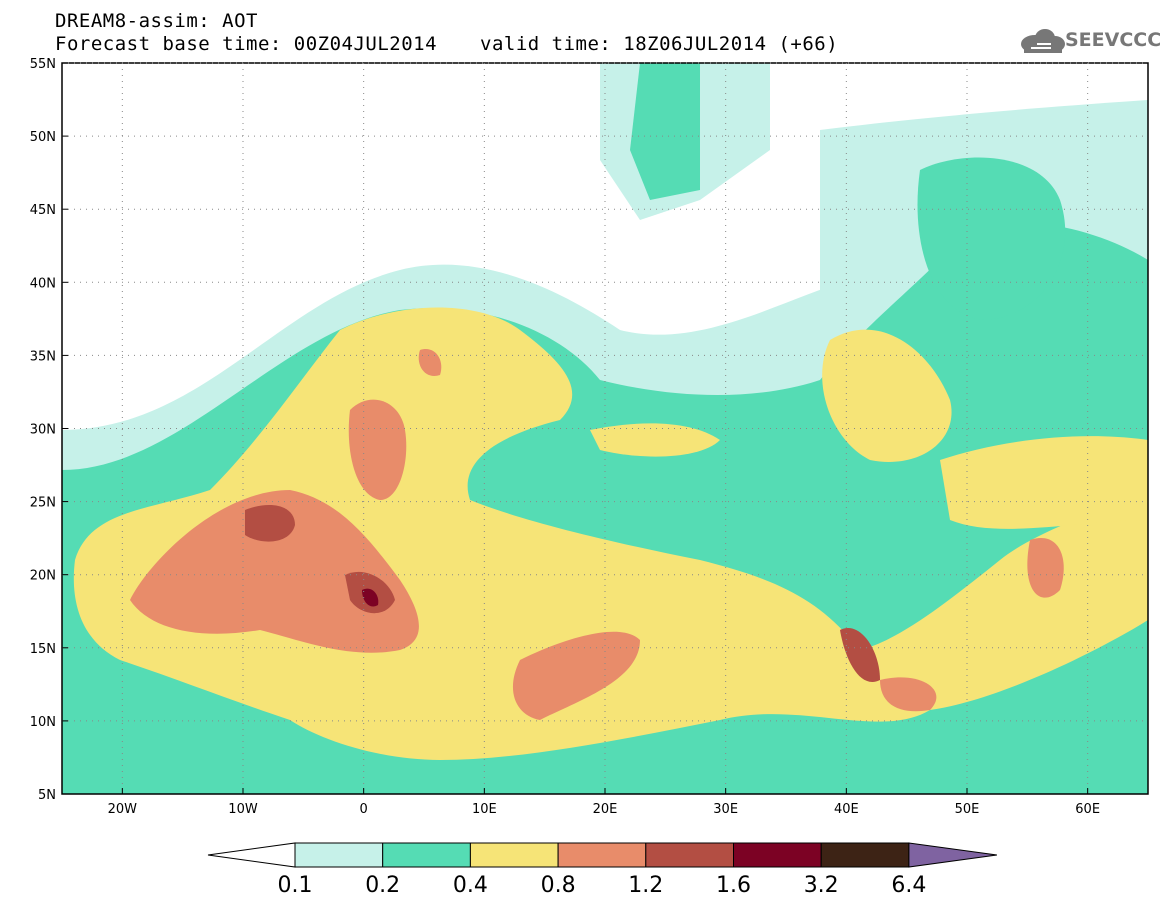 The height and width of the screenshot is (905, 1165). I want to click on colorbar-label: 6.4, so click(908, 885).